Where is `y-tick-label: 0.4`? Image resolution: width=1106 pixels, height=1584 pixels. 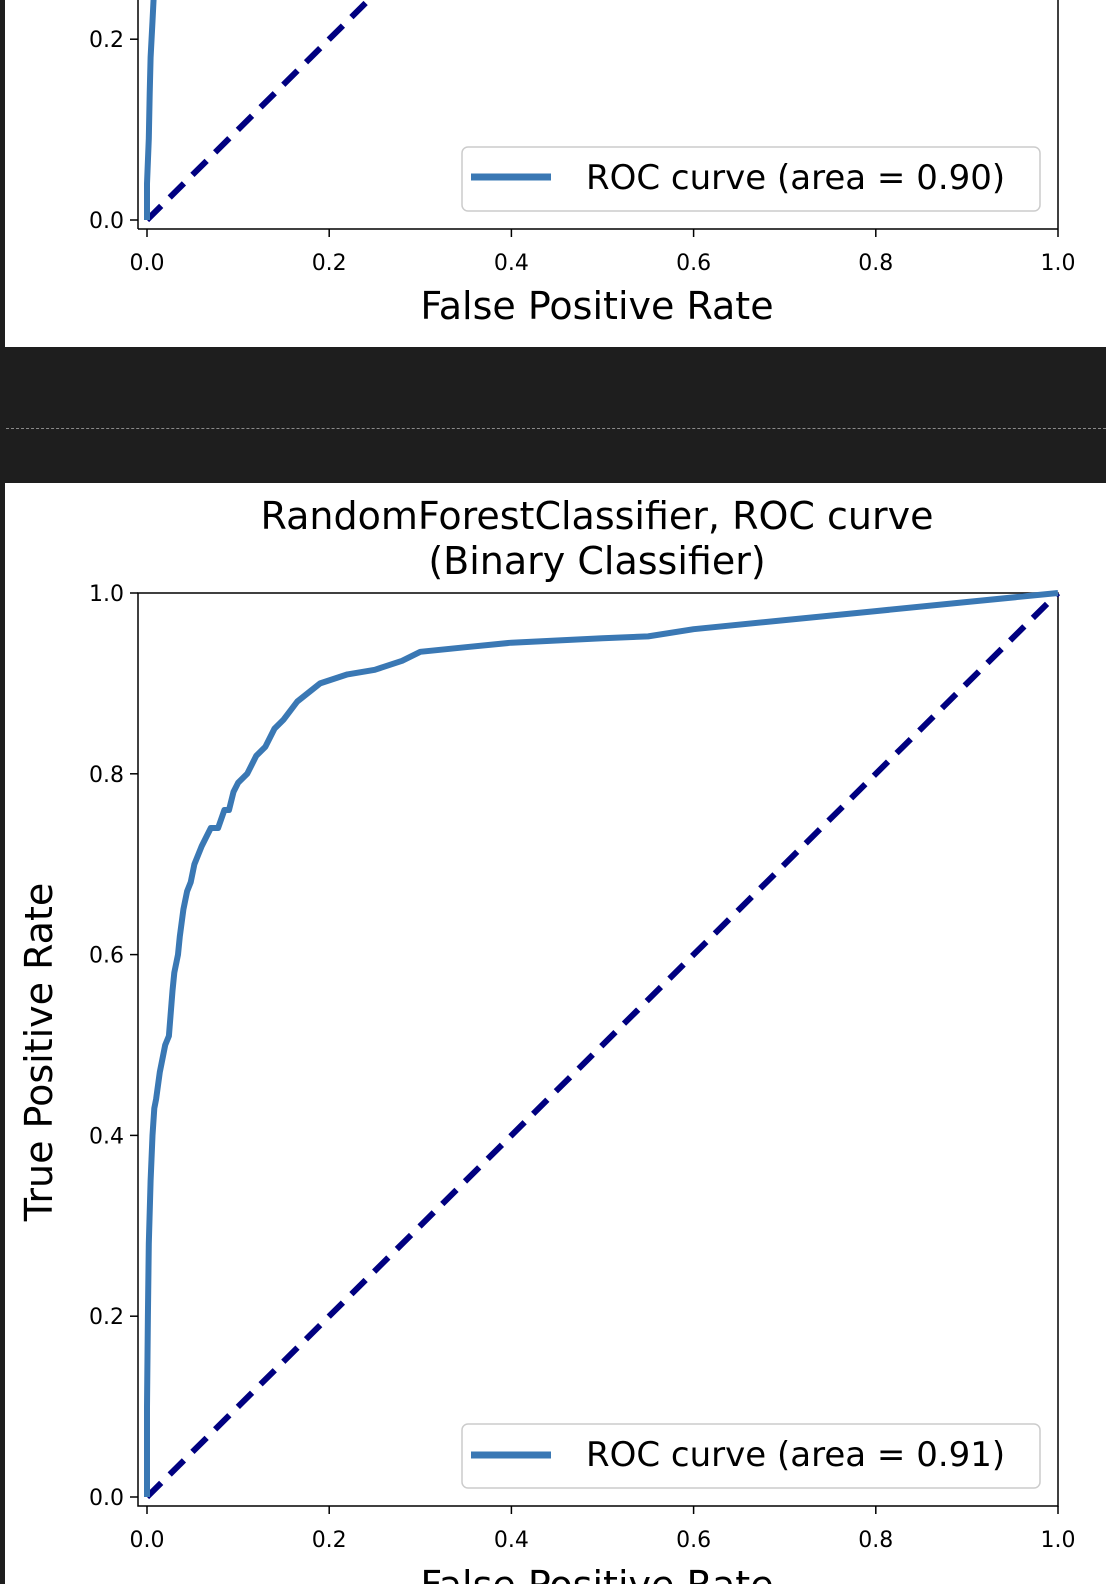
y-tick-label: 0.4 is located at coordinates (106, 1136).